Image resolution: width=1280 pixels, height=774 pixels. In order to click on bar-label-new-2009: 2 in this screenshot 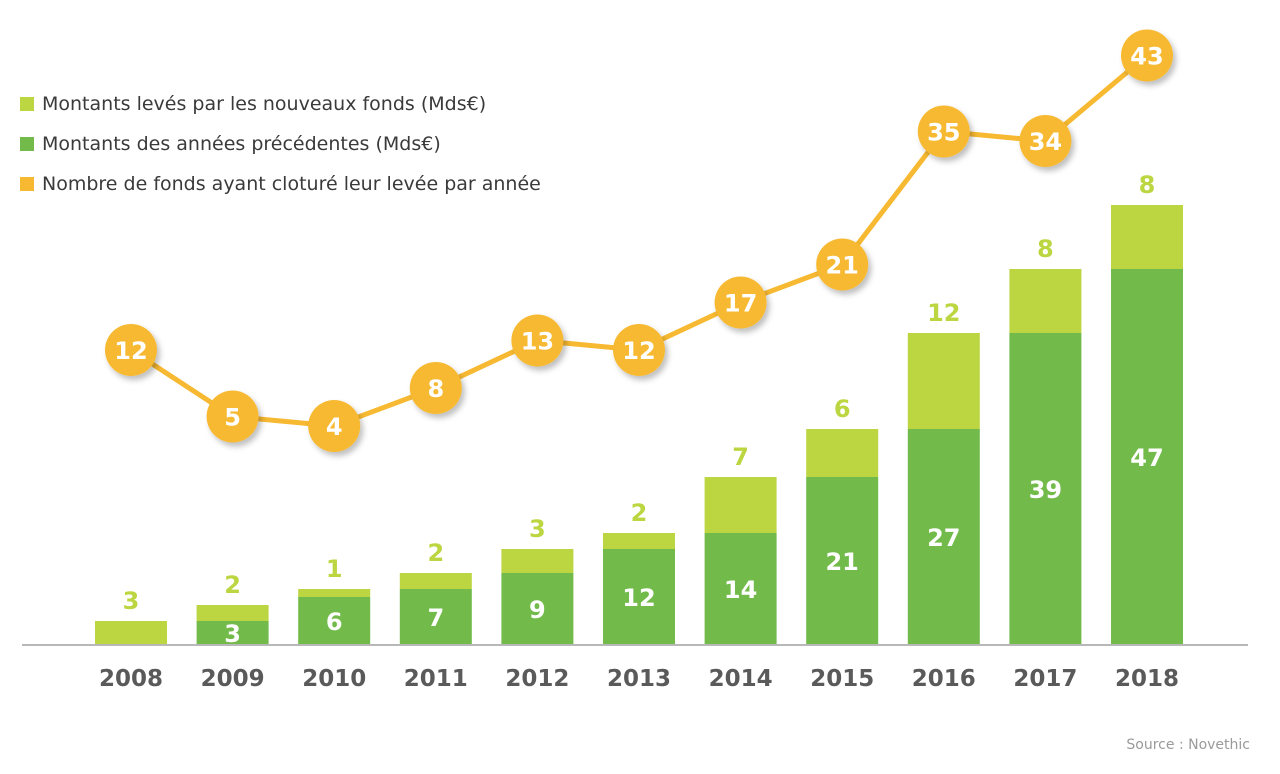, I will do `click(232, 585)`.